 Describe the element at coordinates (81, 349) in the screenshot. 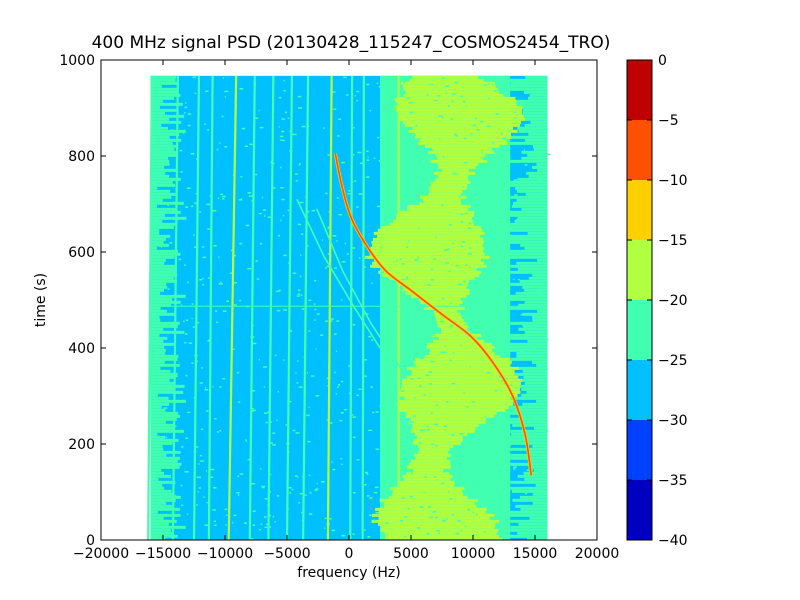

I see `y-tick-label: 400` at that location.